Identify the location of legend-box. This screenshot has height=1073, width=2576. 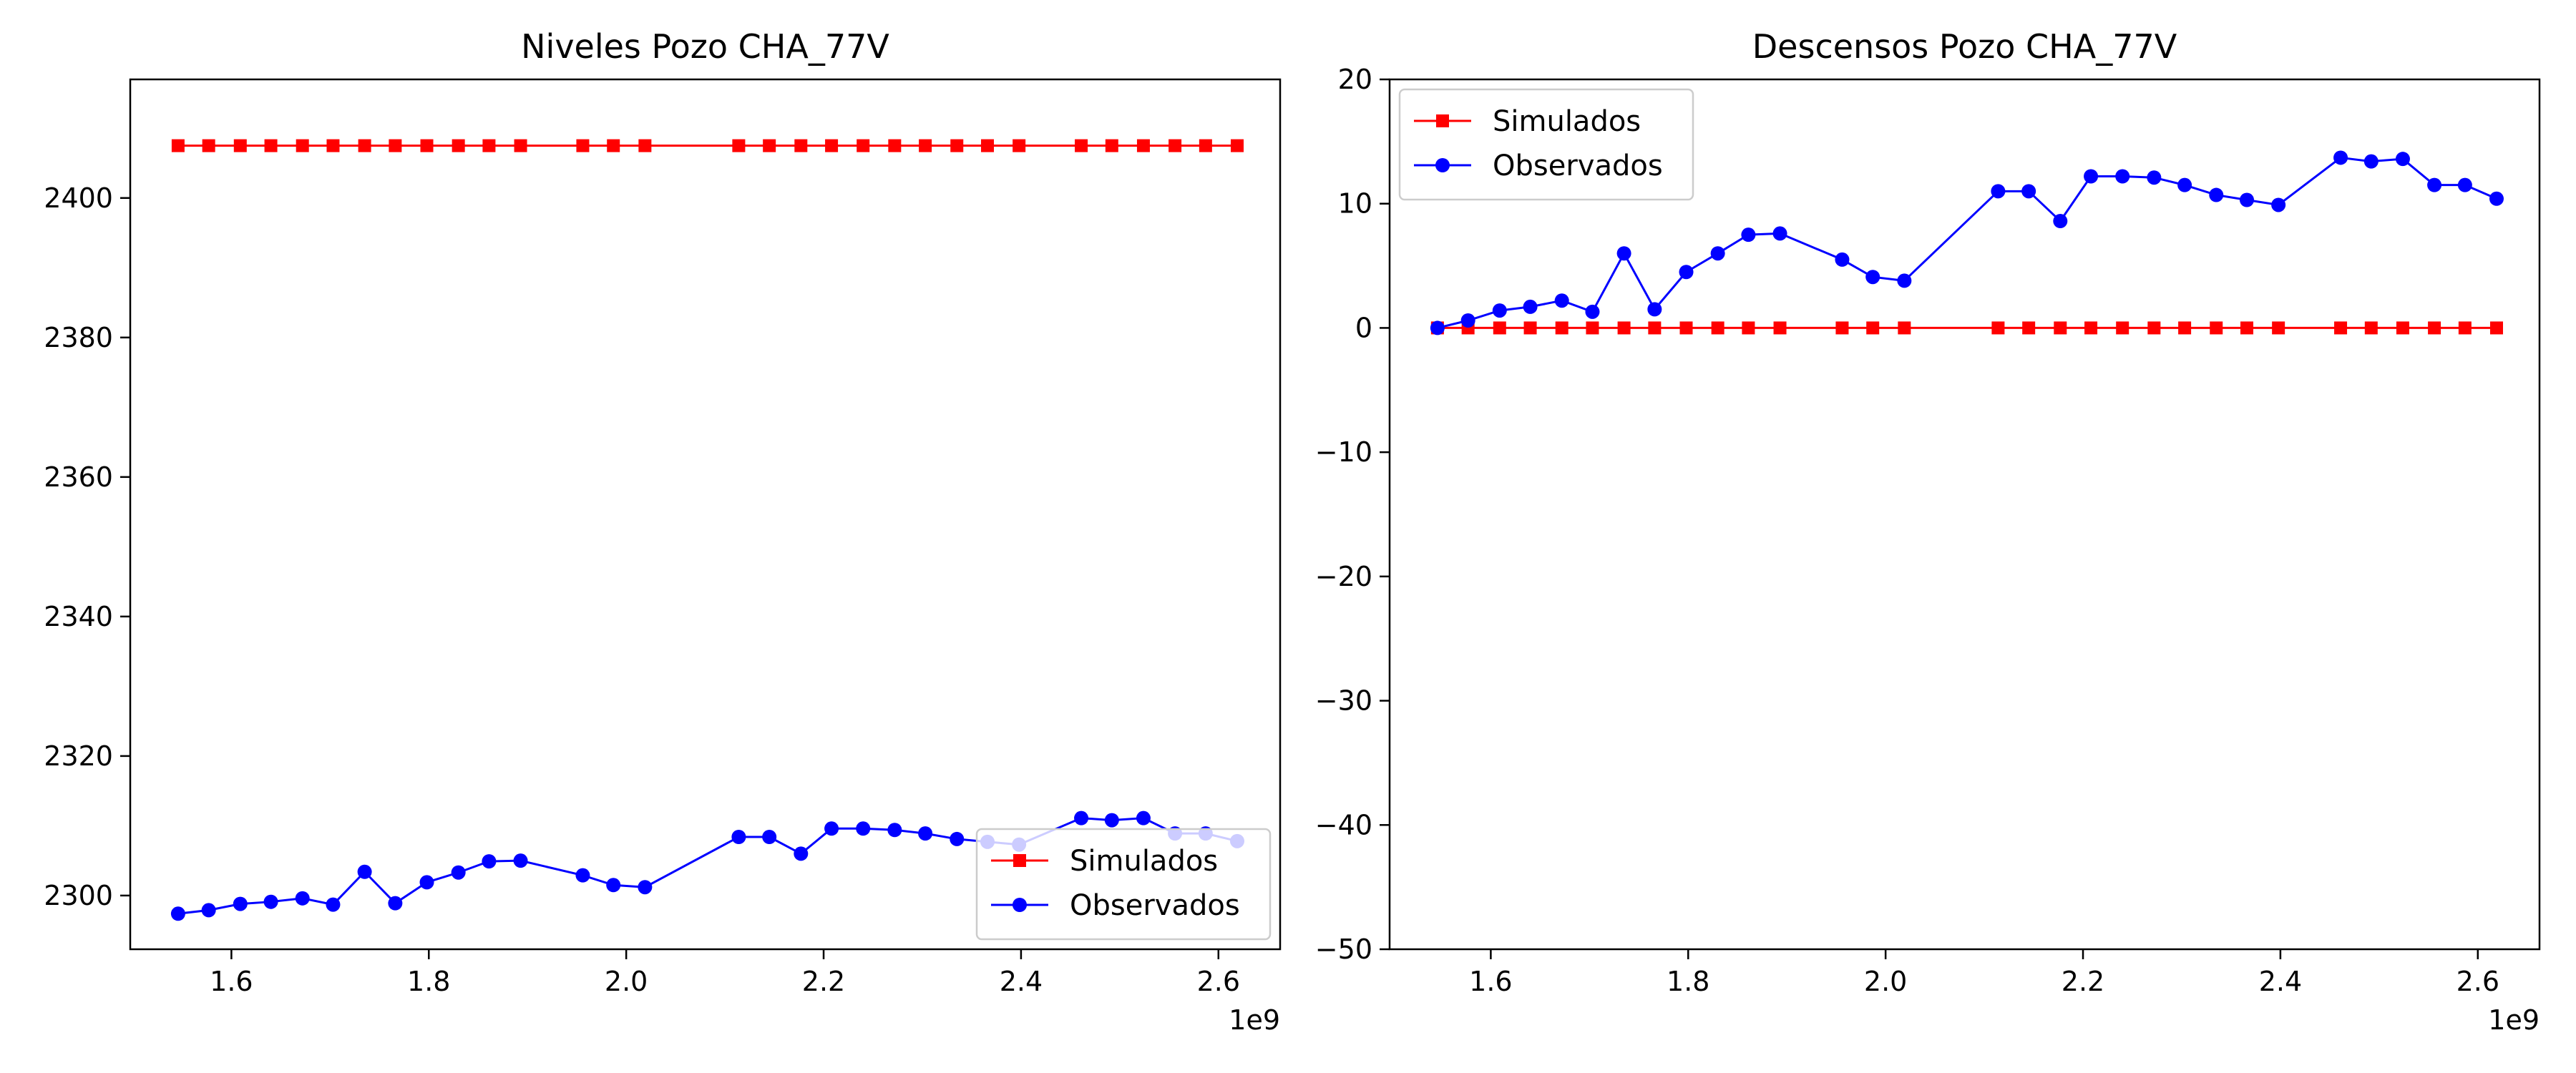
(1123, 884).